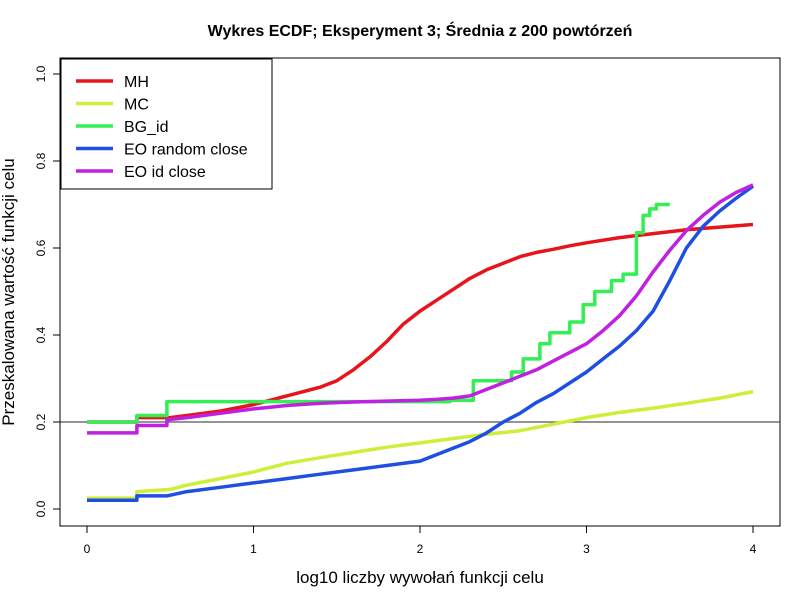  Describe the element at coordinates (753, 549) in the screenshot. I see `x-tick-label: 4` at that location.